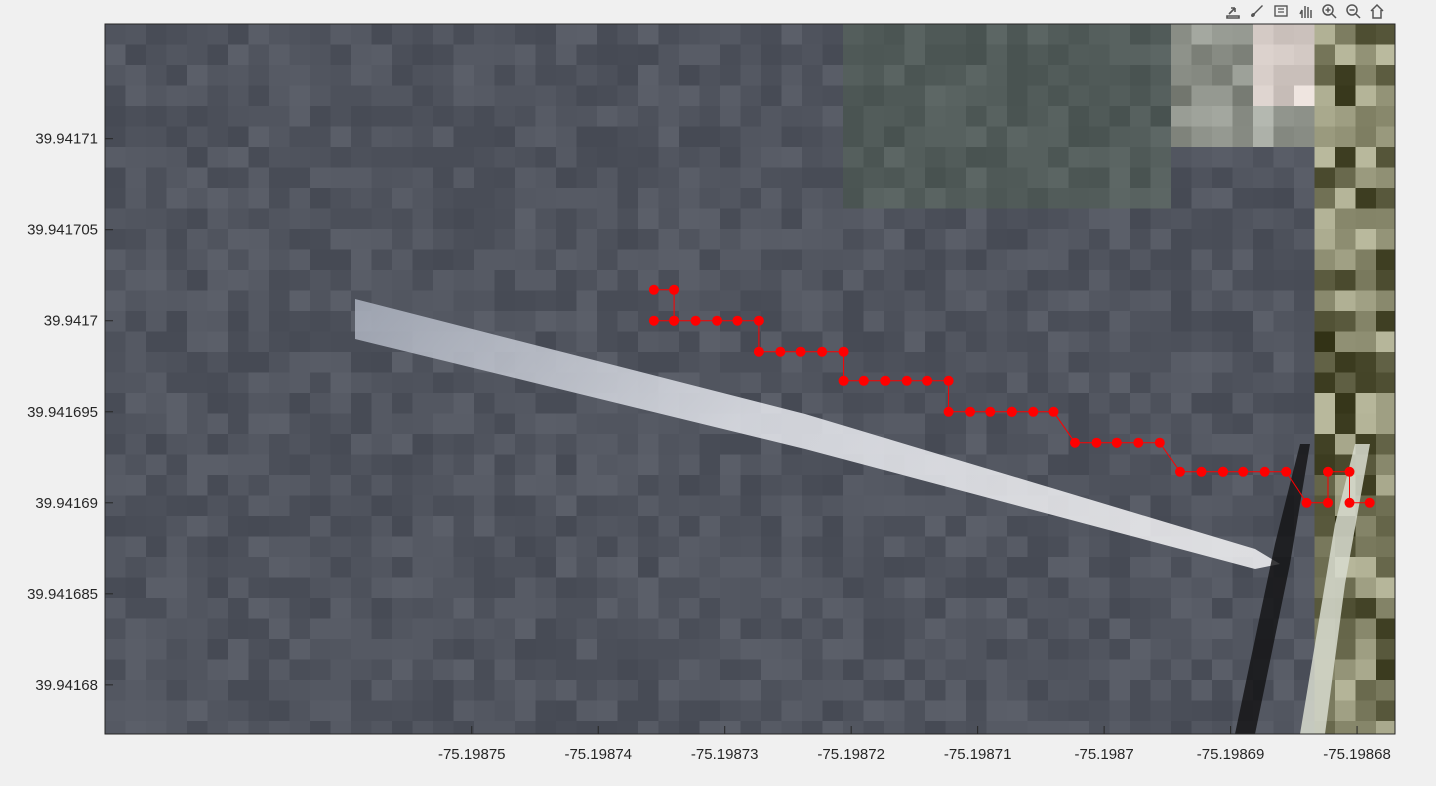  I want to click on home-icon, so click(1377, 11).